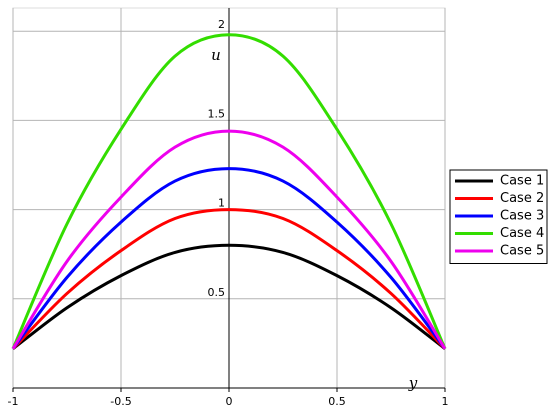 Image resolution: width=550 pixels, height=414 pixels. Describe the element at coordinates (120, 401) in the screenshot. I see `x-tick-label: -0.5` at that location.